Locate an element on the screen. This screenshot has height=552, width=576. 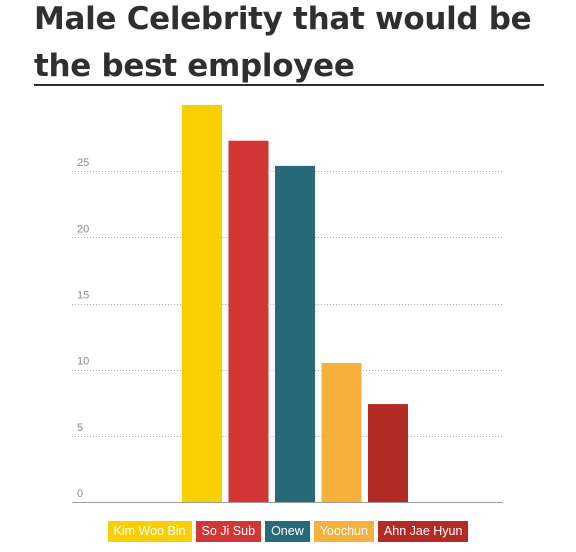
y-axis-ticks: 0 5 10 15 20 25 is located at coordinates (83, 328).